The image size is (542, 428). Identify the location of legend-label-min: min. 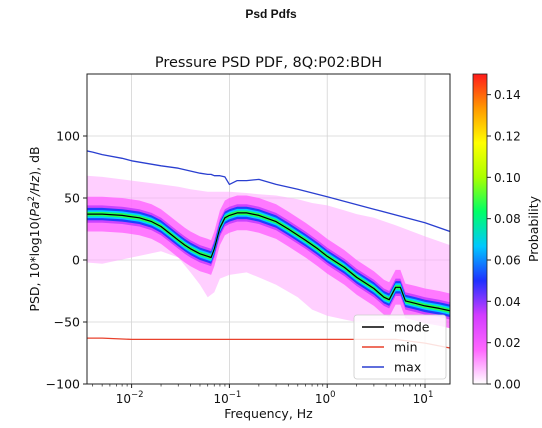
(406, 347).